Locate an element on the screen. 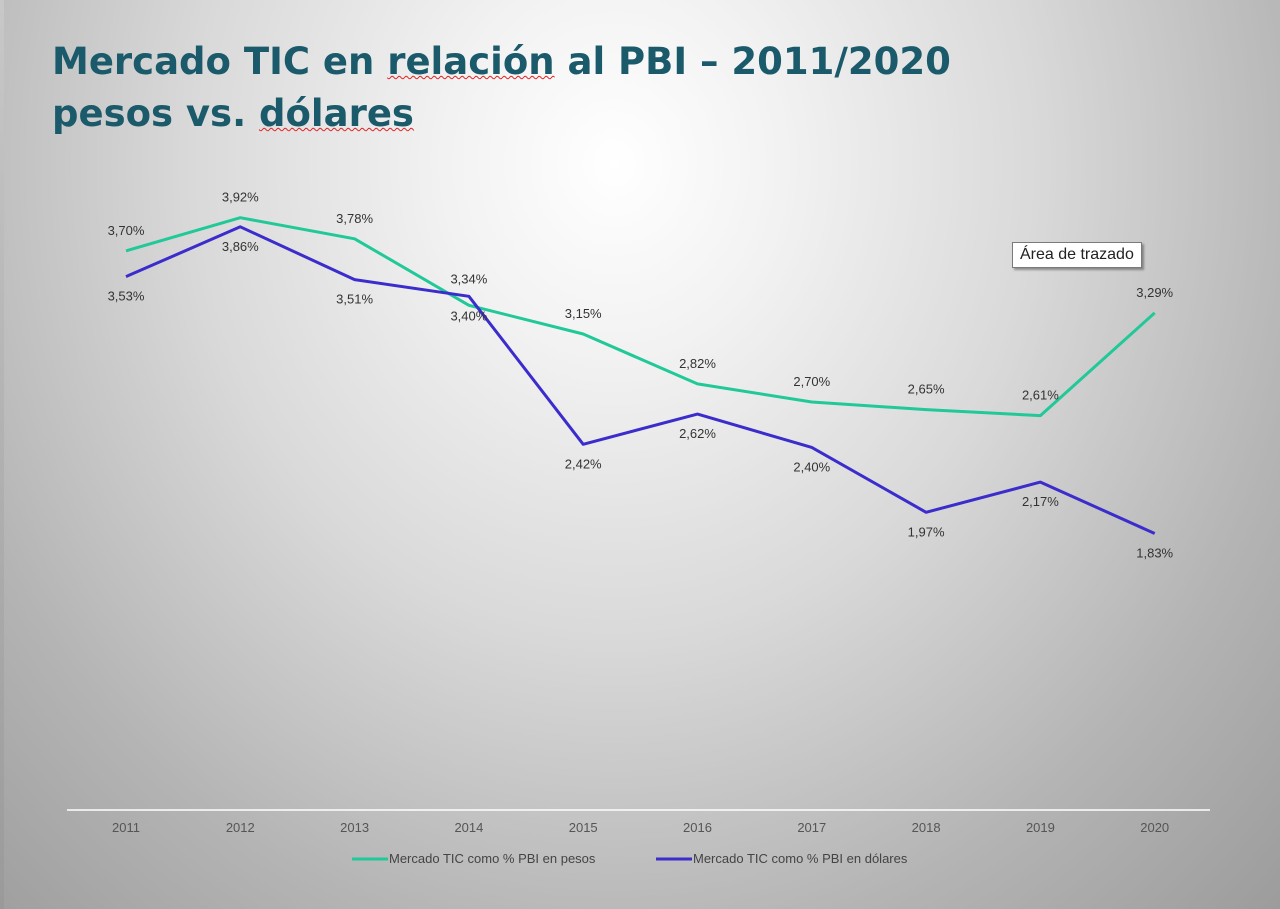 This screenshot has width=1280, height=909. title-word-dolares: dólares is located at coordinates (336, 113).